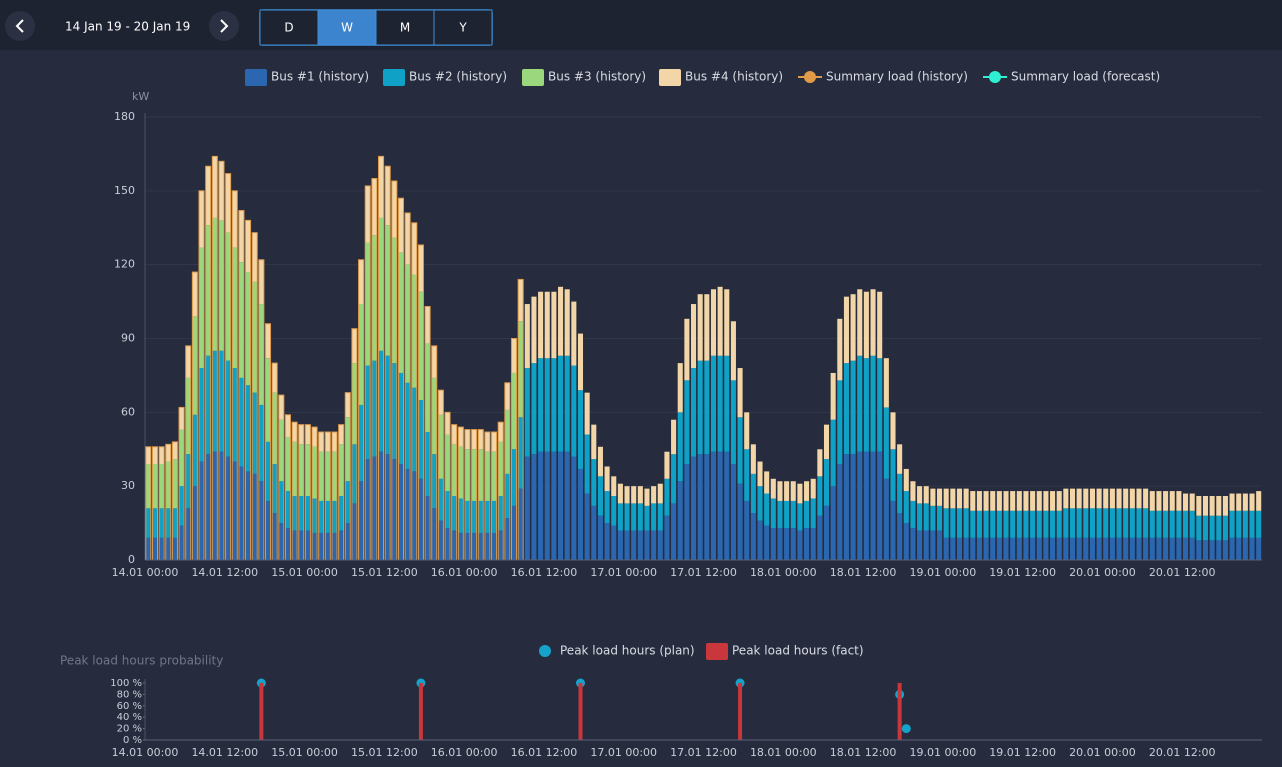 This screenshot has height=767, width=1282. What do you see at coordinates (224, 572) in the screenshot?
I see `x-tick-label: 14.01 12:00` at bounding box center [224, 572].